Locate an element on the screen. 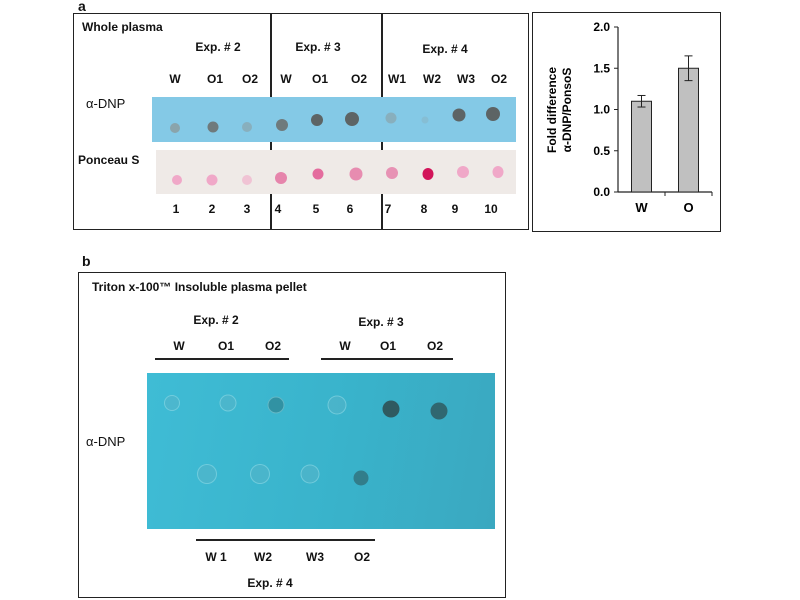 Image resolution: width=800 pixels, height=600 pixels. lane-label: W 1 is located at coordinates (216, 557).